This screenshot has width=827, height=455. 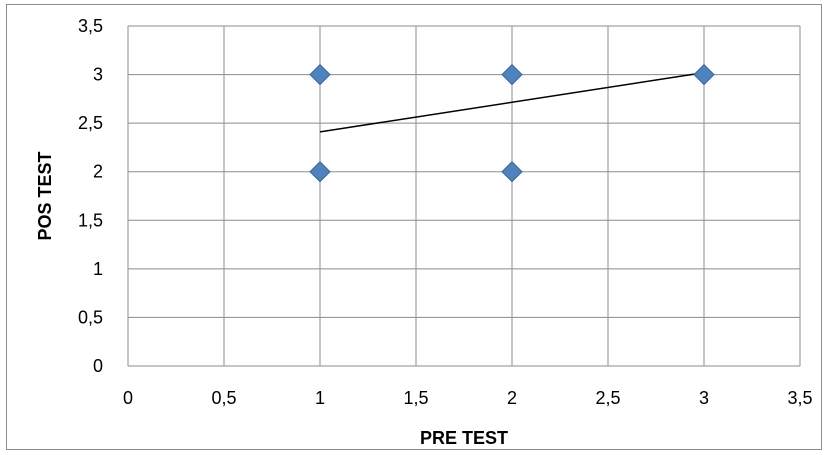 What do you see at coordinates (128, 398) in the screenshot?
I see `x-tick-label: 0` at bounding box center [128, 398].